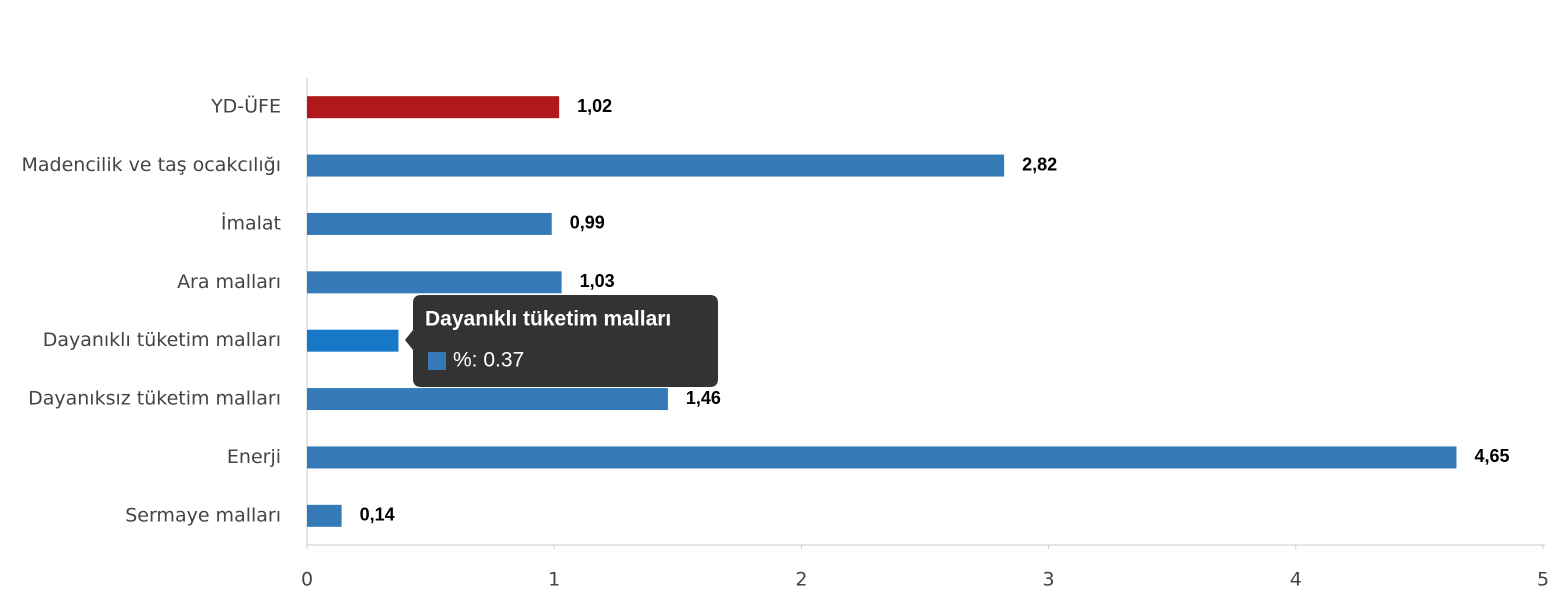 Image resolution: width=1556 pixels, height=600 pixels. I want to click on x-tick-label: 0, so click(307, 580).